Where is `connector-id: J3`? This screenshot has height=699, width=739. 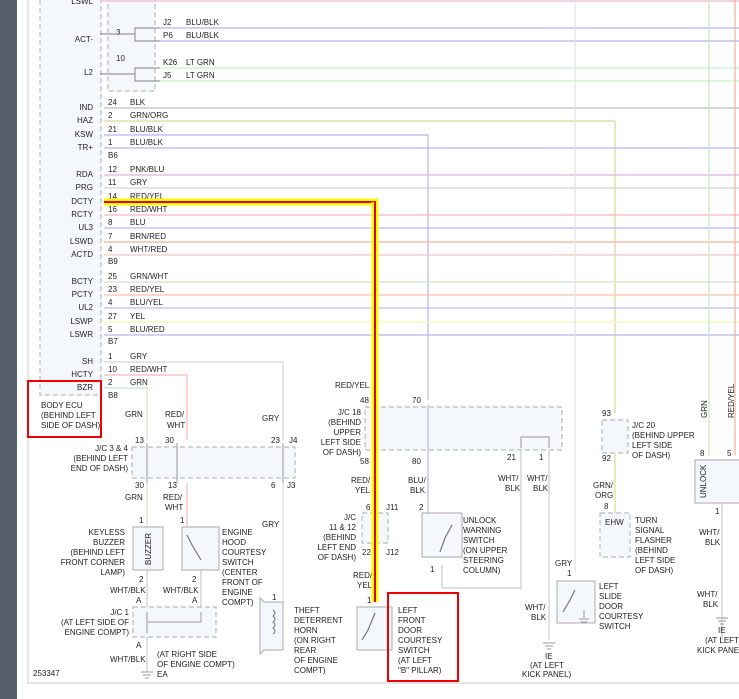 connector-id: J3 is located at coordinates (291, 485).